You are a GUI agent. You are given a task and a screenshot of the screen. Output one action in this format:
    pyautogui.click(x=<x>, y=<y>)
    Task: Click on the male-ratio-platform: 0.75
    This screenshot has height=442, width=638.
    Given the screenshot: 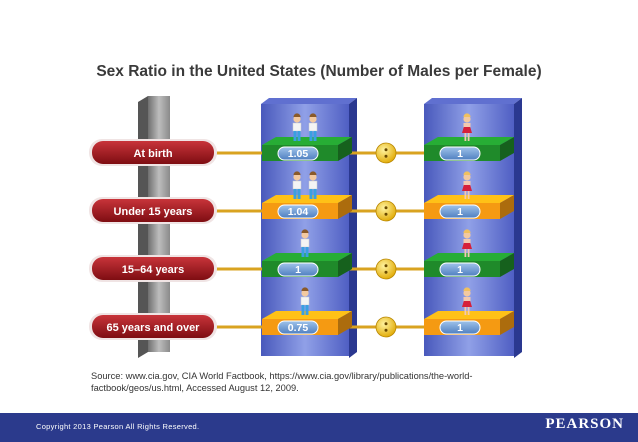 What is the action you would take?
    pyautogui.click(x=307, y=311)
    